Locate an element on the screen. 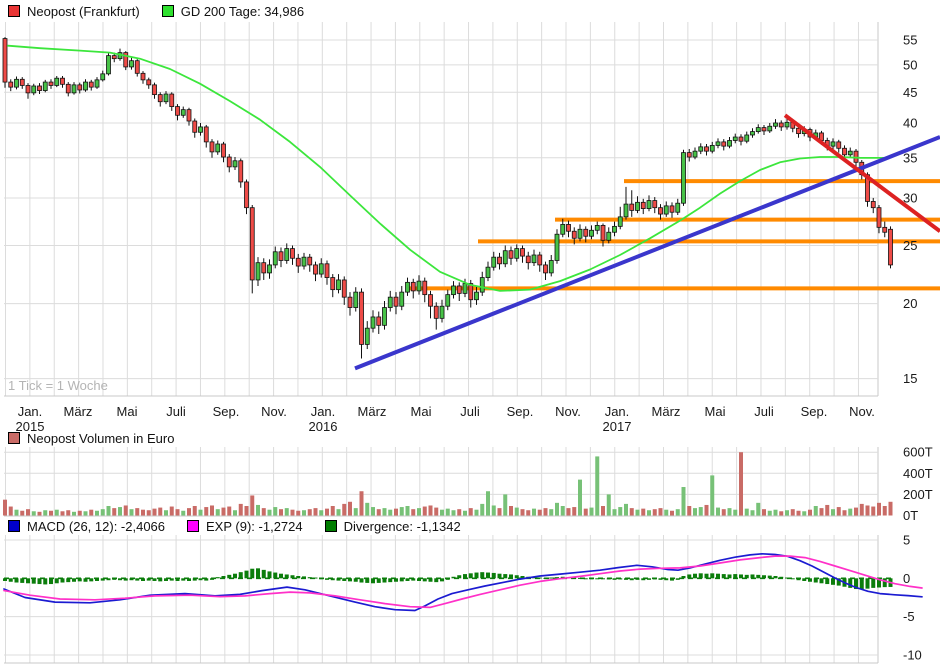 The height and width of the screenshot is (670, 940). ma-series-label: GD 200 Tage: 34,986 is located at coordinates (242, 11).